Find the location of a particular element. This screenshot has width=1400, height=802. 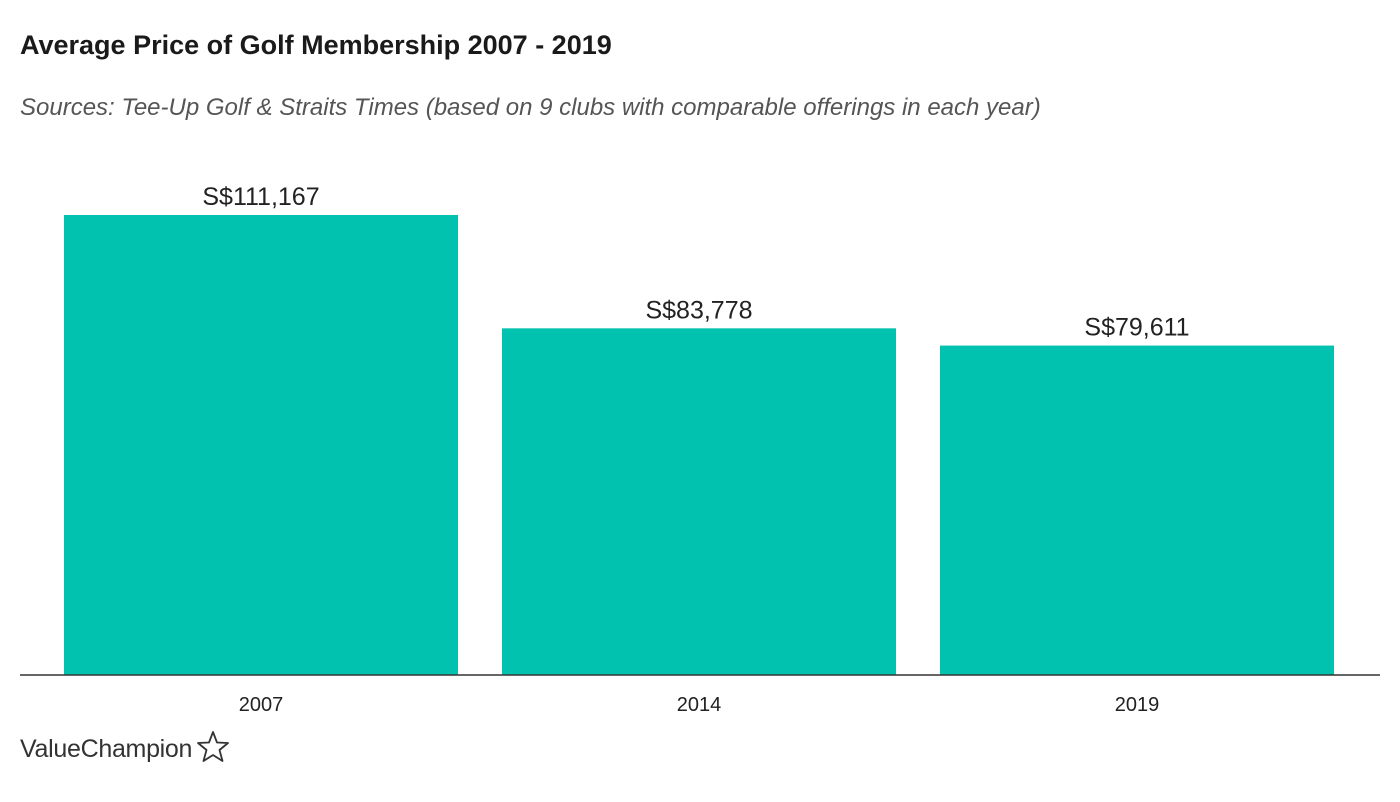

bar-2019 is located at coordinates (1137, 510).